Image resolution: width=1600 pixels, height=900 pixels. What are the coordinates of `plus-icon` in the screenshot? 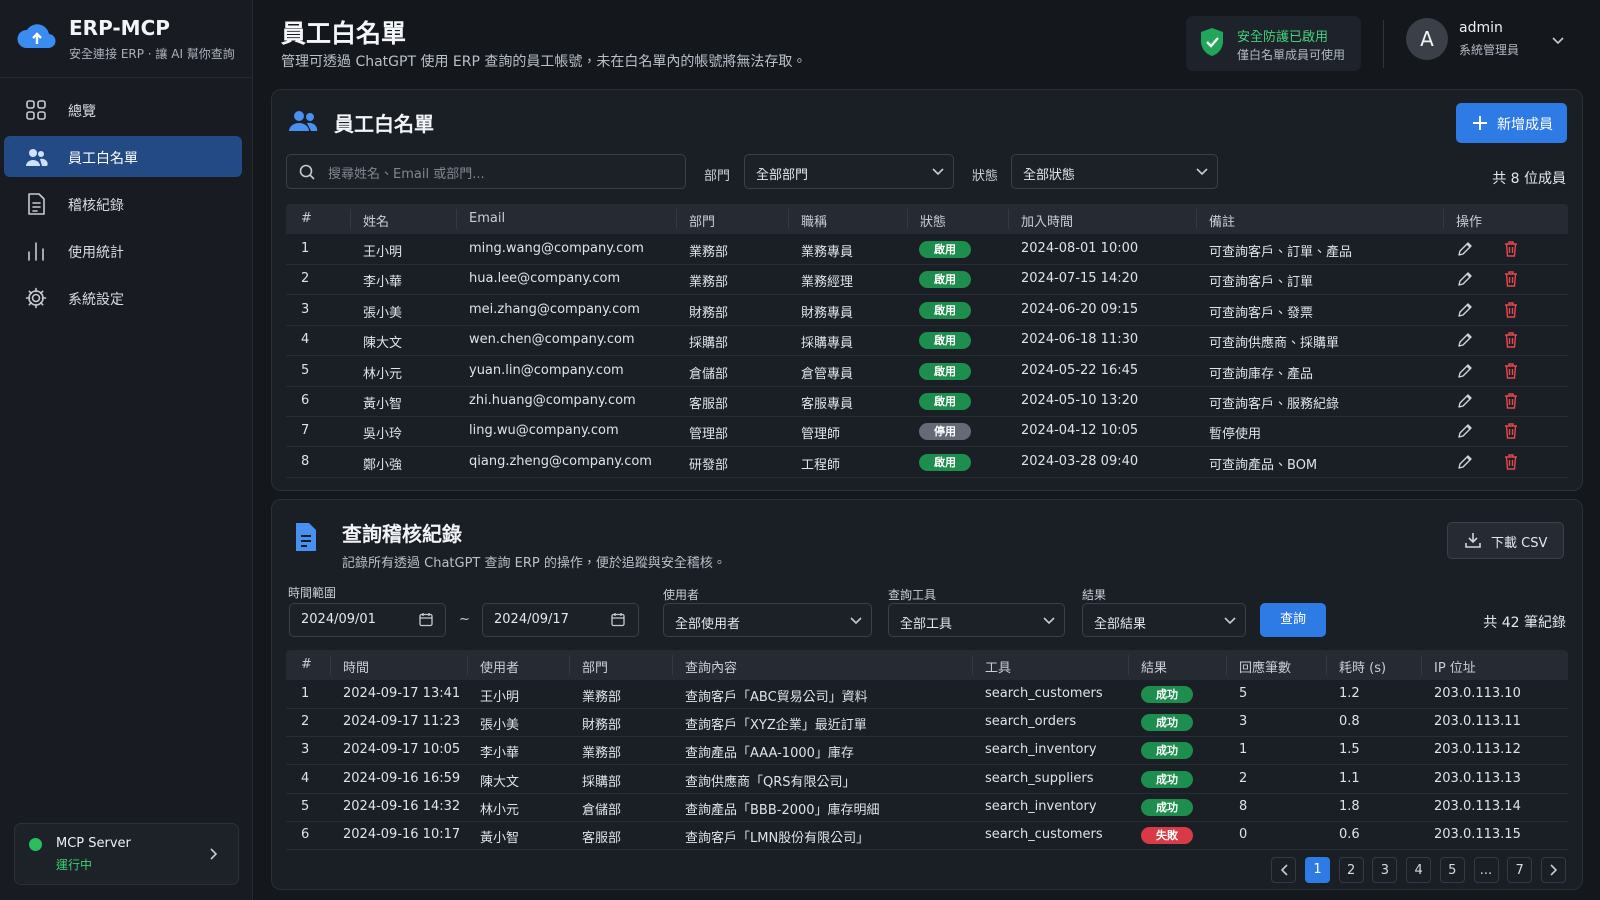 It's located at (1480, 123).